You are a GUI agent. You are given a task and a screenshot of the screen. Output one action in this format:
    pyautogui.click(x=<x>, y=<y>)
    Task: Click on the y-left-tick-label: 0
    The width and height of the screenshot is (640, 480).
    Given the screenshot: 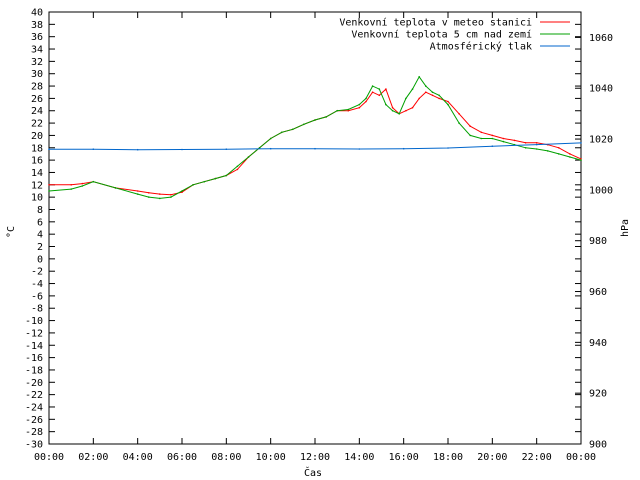 What is the action you would take?
    pyautogui.click(x=40, y=259)
    